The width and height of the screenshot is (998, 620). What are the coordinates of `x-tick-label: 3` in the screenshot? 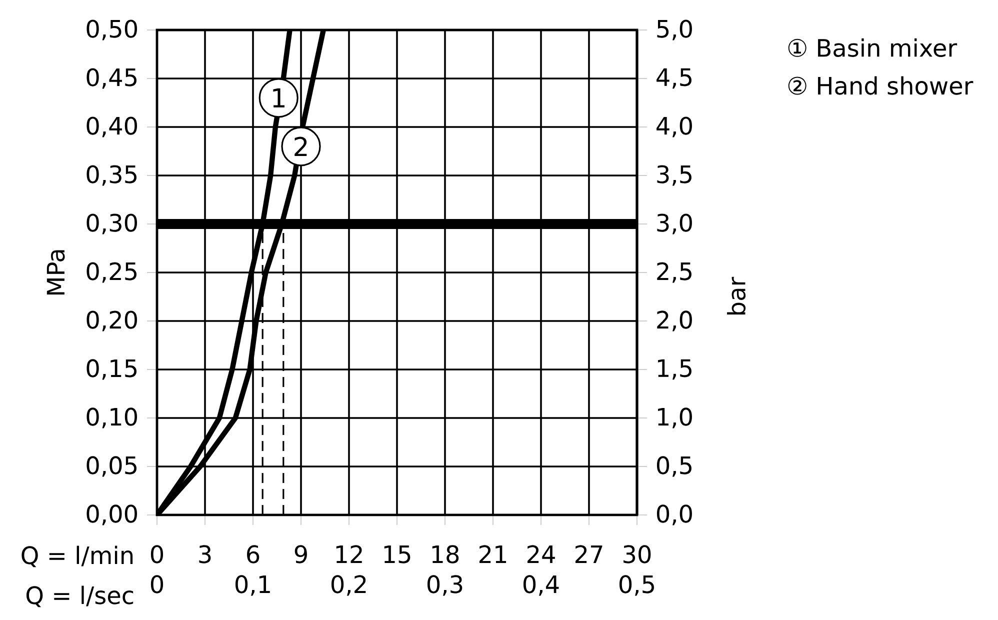 It's located at (205, 554).